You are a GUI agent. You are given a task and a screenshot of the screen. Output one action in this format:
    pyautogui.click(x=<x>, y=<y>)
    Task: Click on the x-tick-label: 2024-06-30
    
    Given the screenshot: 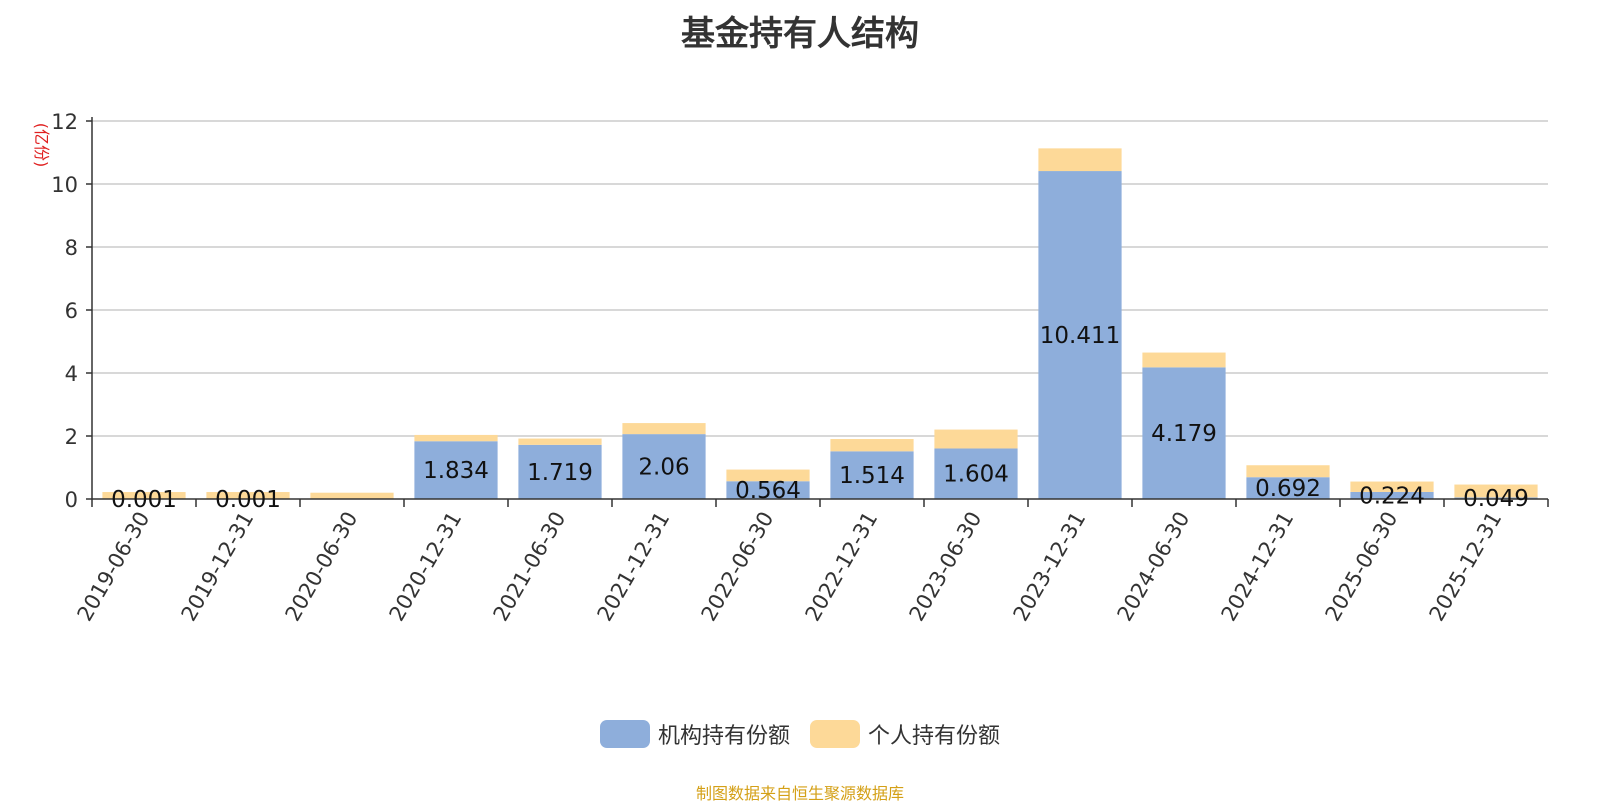 What is the action you would take?
    pyautogui.click(x=1154, y=567)
    